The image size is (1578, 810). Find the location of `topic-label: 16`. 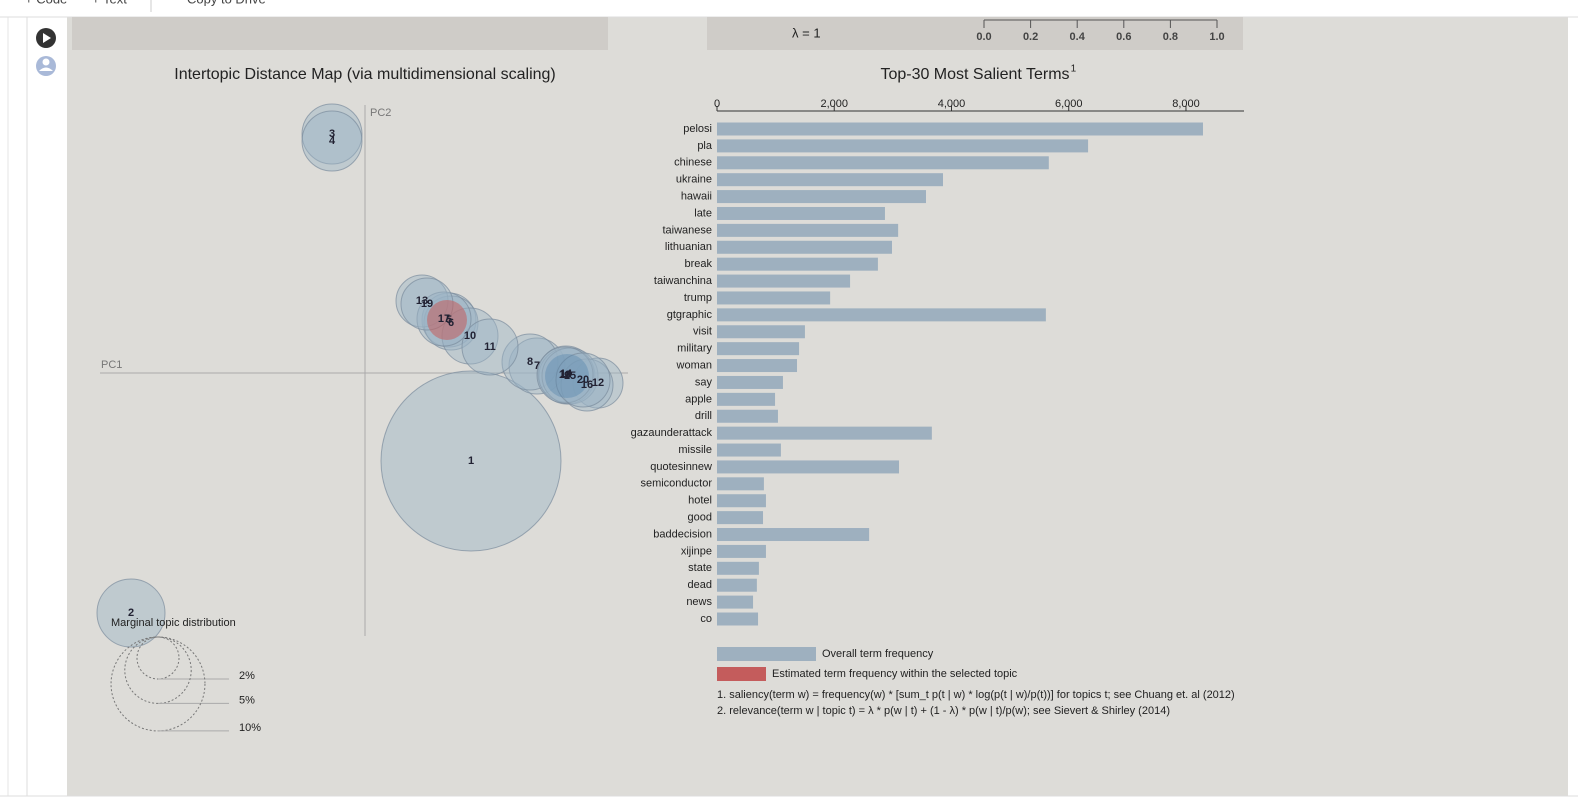

topic-label: 16 is located at coordinates (587, 385).